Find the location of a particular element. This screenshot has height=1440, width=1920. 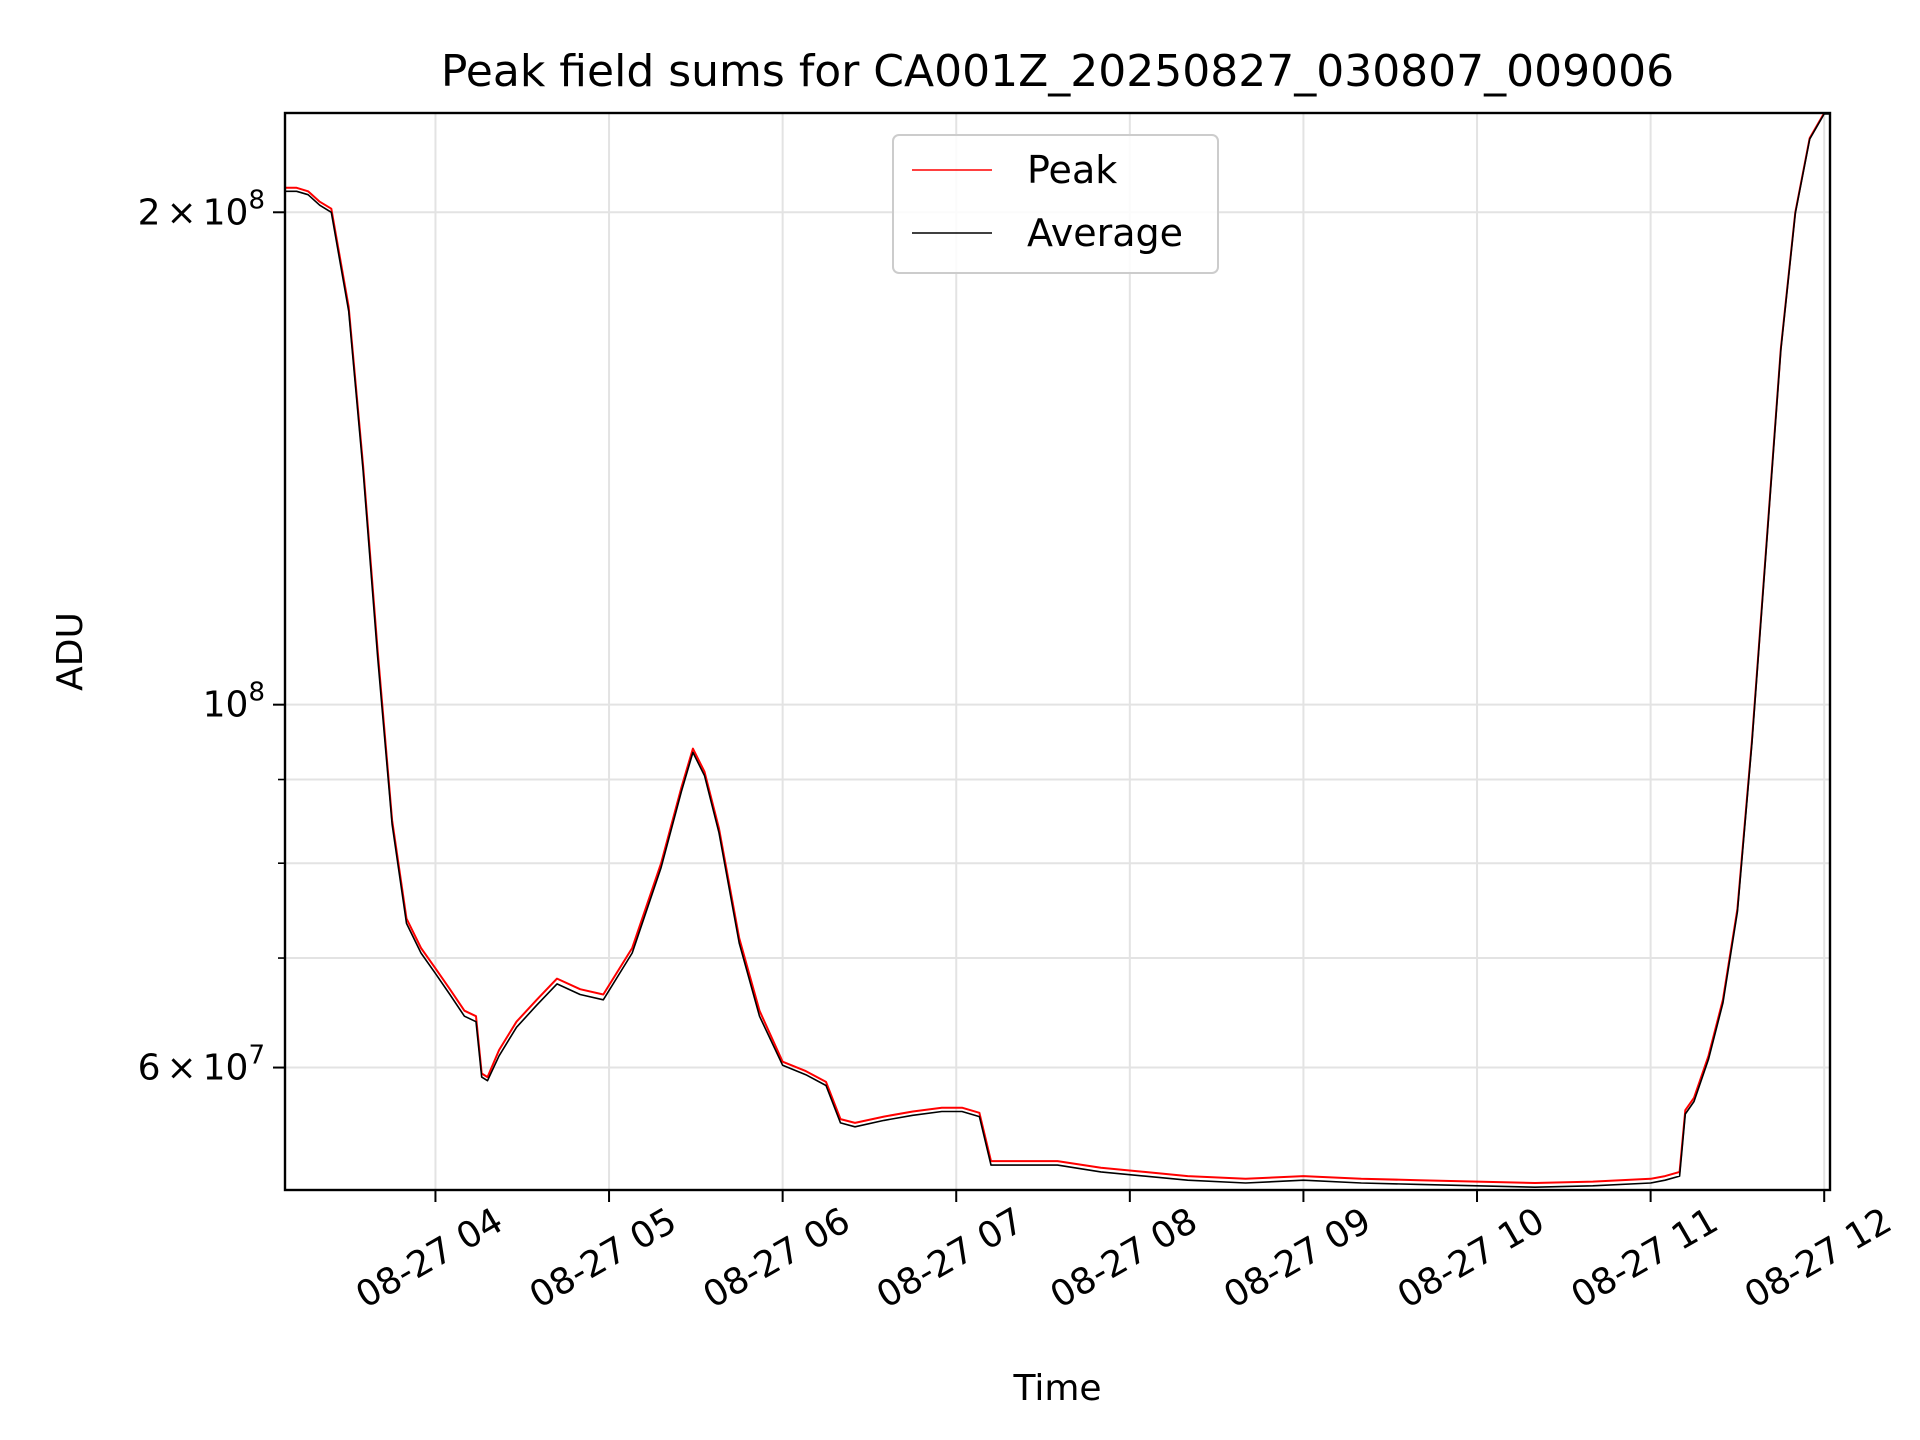

y-tick-label: 2 × 10⁸ is located at coordinates (201, 209).